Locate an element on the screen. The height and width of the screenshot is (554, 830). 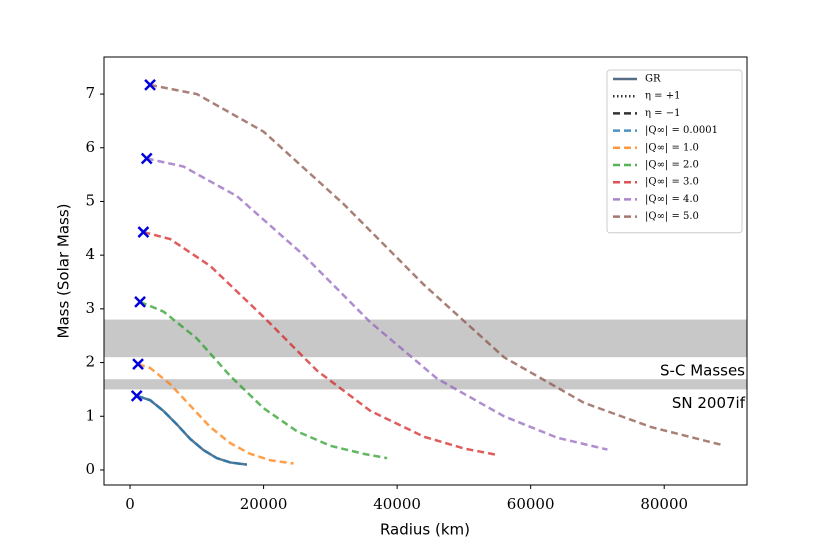
band-label: SN 2007if is located at coordinates (709, 403).